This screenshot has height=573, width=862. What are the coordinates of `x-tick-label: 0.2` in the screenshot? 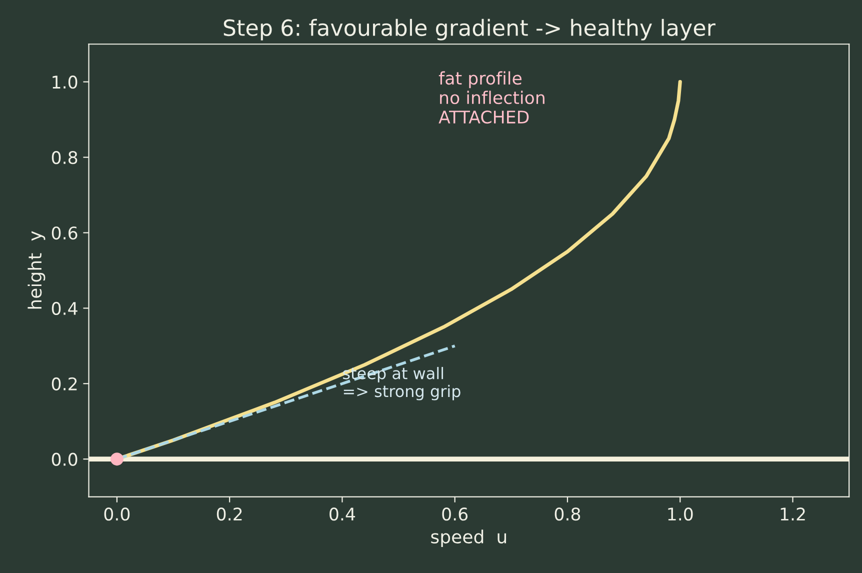 It's located at (229, 514).